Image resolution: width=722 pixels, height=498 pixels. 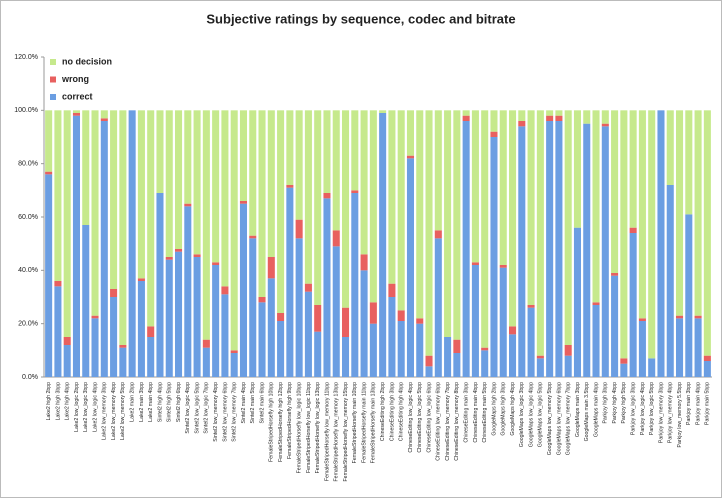 What do you see at coordinates (95, 407) in the screenshot?
I see `x-tick-label: Lake2 low_logic 4bpp` at bounding box center [95, 407].